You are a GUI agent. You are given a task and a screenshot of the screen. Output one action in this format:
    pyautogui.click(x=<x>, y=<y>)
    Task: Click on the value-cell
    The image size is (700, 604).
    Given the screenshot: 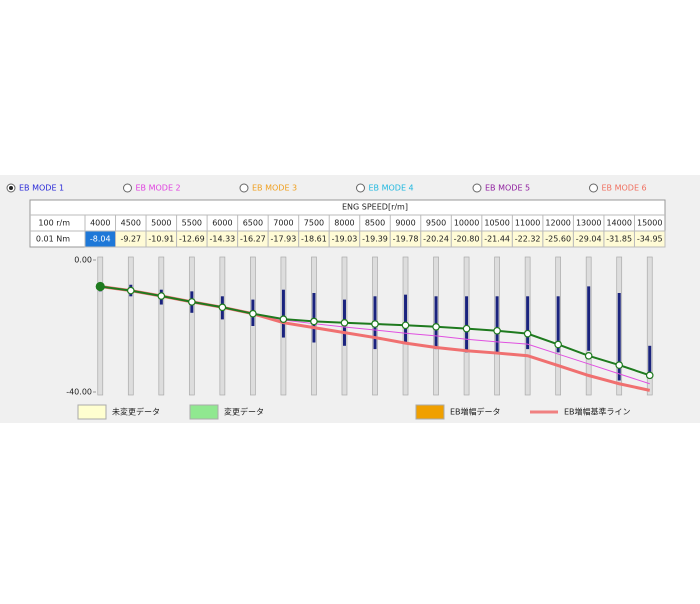 What is the action you would take?
    pyautogui.click(x=649, y=239)
    